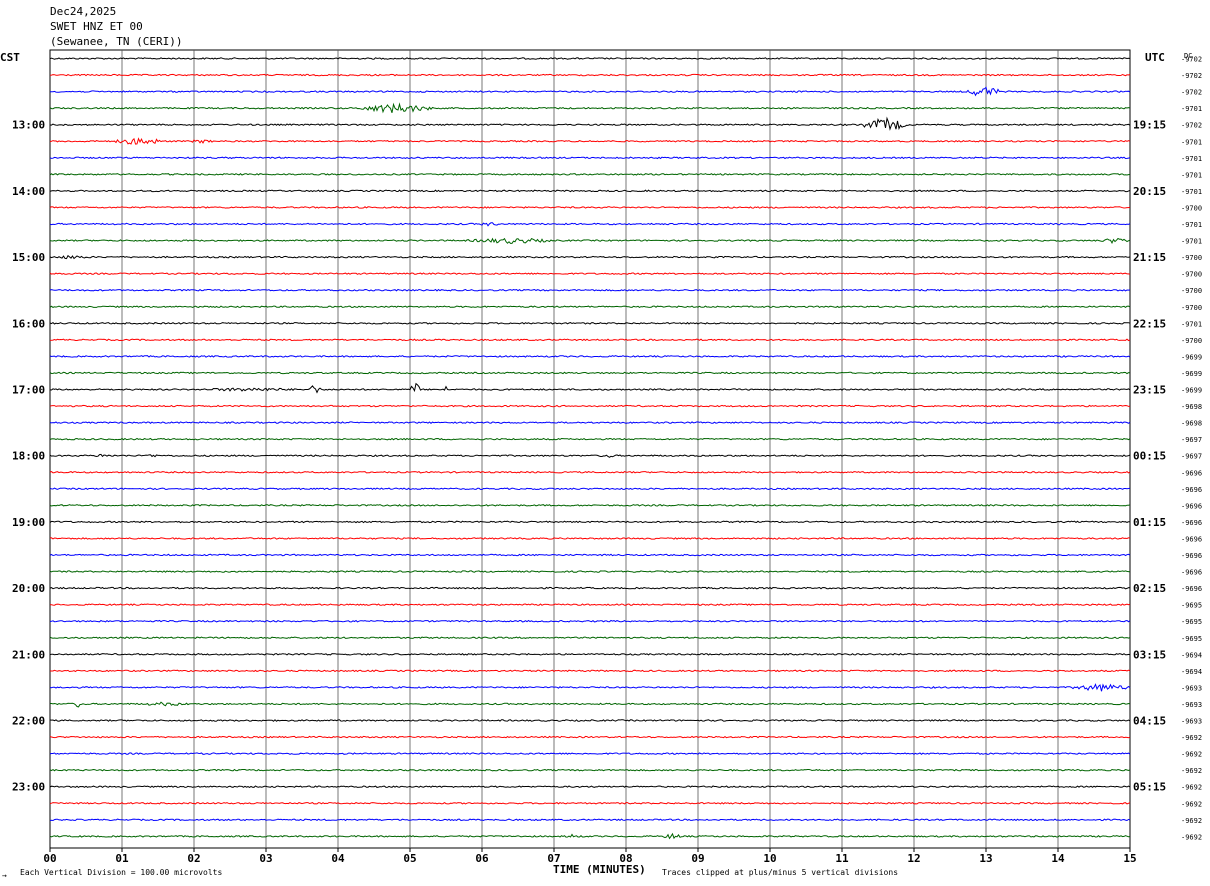 This screenshot has height=886, width=1210. Describe the element at coordinates (28, 125) in the screenshot. I see `left-hour-label: 13:00` at that location.